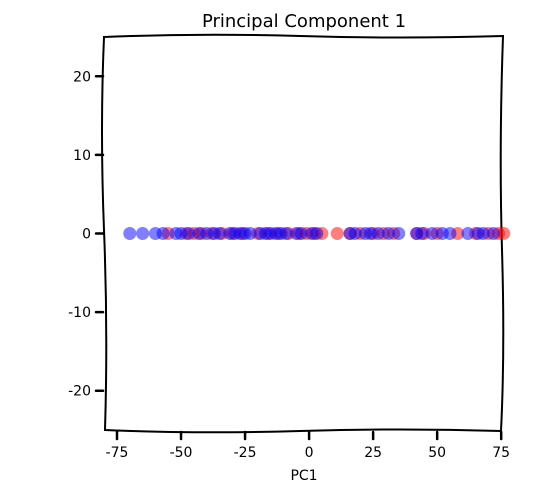 This screenshot has height=494, width=545. Describe the element at coordinates (82, 156) in the screenshot. I see `y-tick-label: 10` at that location.